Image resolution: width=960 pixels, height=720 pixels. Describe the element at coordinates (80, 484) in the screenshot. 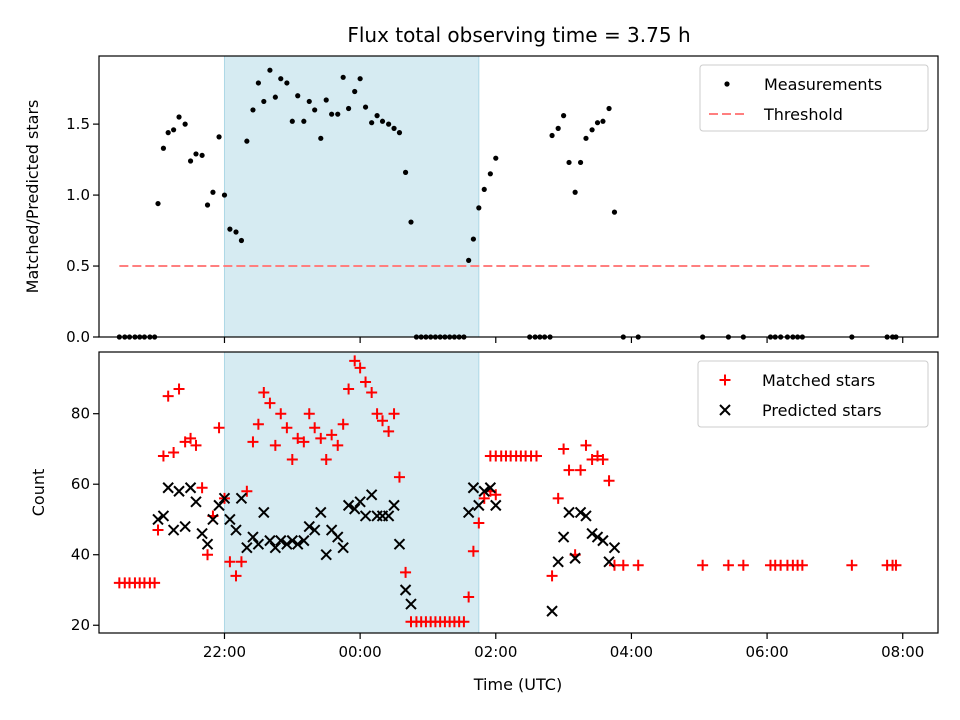

I see `y-tick-label: 60` at that location.